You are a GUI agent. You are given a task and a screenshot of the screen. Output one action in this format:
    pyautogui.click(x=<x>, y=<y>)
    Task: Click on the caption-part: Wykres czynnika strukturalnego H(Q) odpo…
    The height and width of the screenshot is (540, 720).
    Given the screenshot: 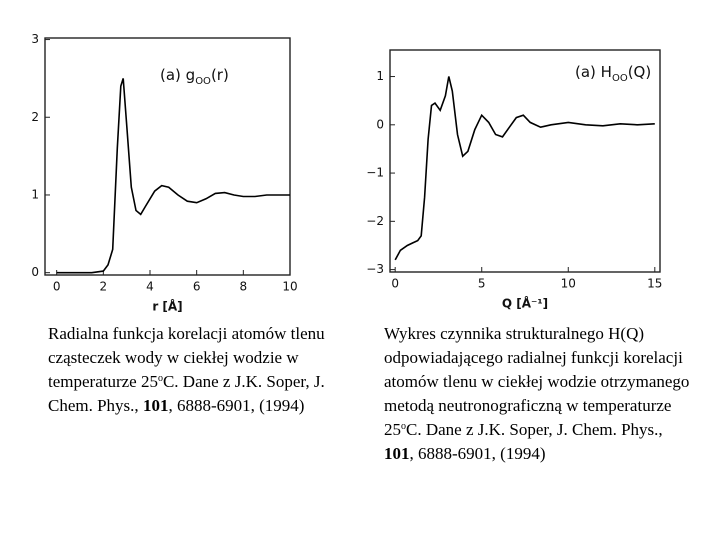 What is the action you would take?
    pyautogui.click(x=537, y=381)
    